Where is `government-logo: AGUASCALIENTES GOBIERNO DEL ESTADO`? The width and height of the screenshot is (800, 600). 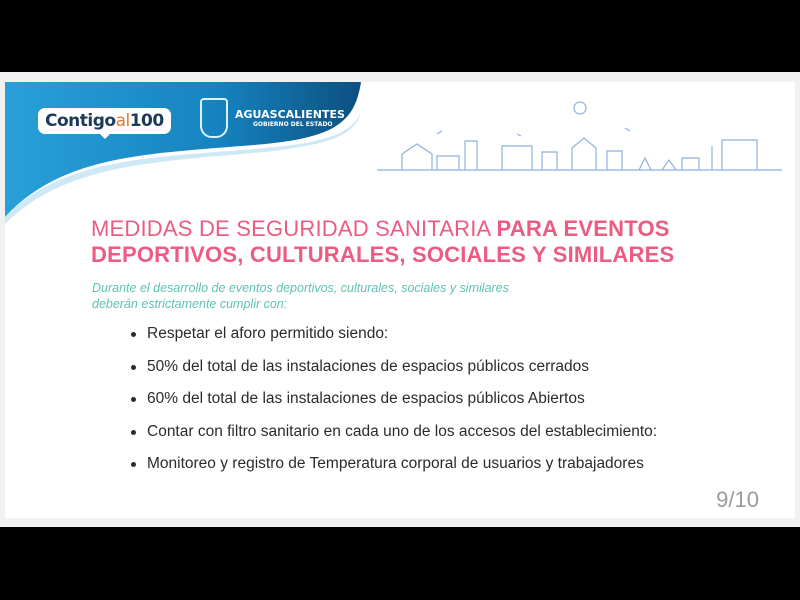 government-logo: AGUASCALIENTES GOBIERNO DEL ESTADO is located at coordinates (290, 118).